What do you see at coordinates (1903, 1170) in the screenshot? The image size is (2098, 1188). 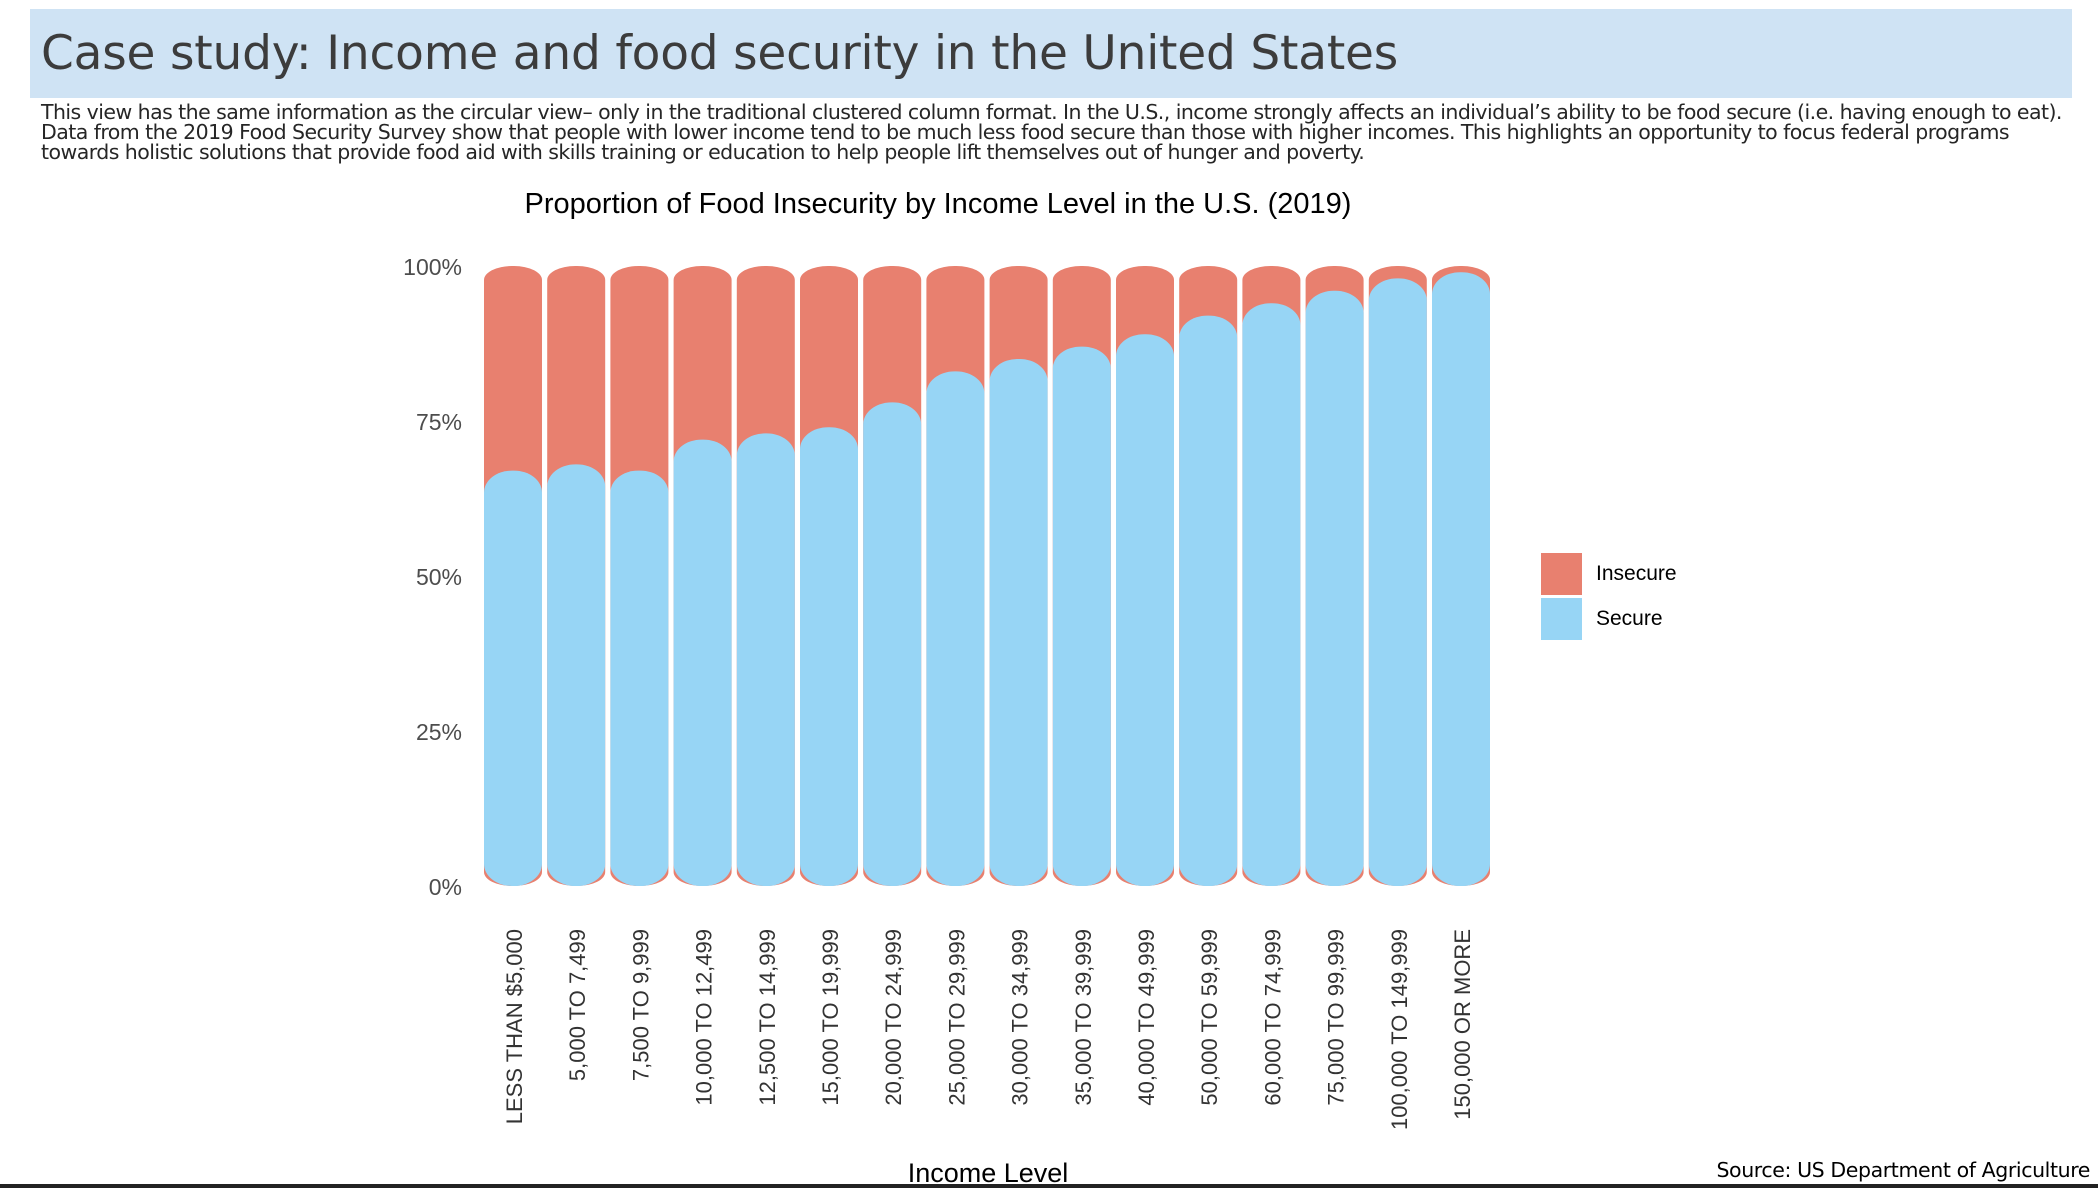 I see `source-note: Source: US Department of Agriculture` at bounding box center [1903, 1170].